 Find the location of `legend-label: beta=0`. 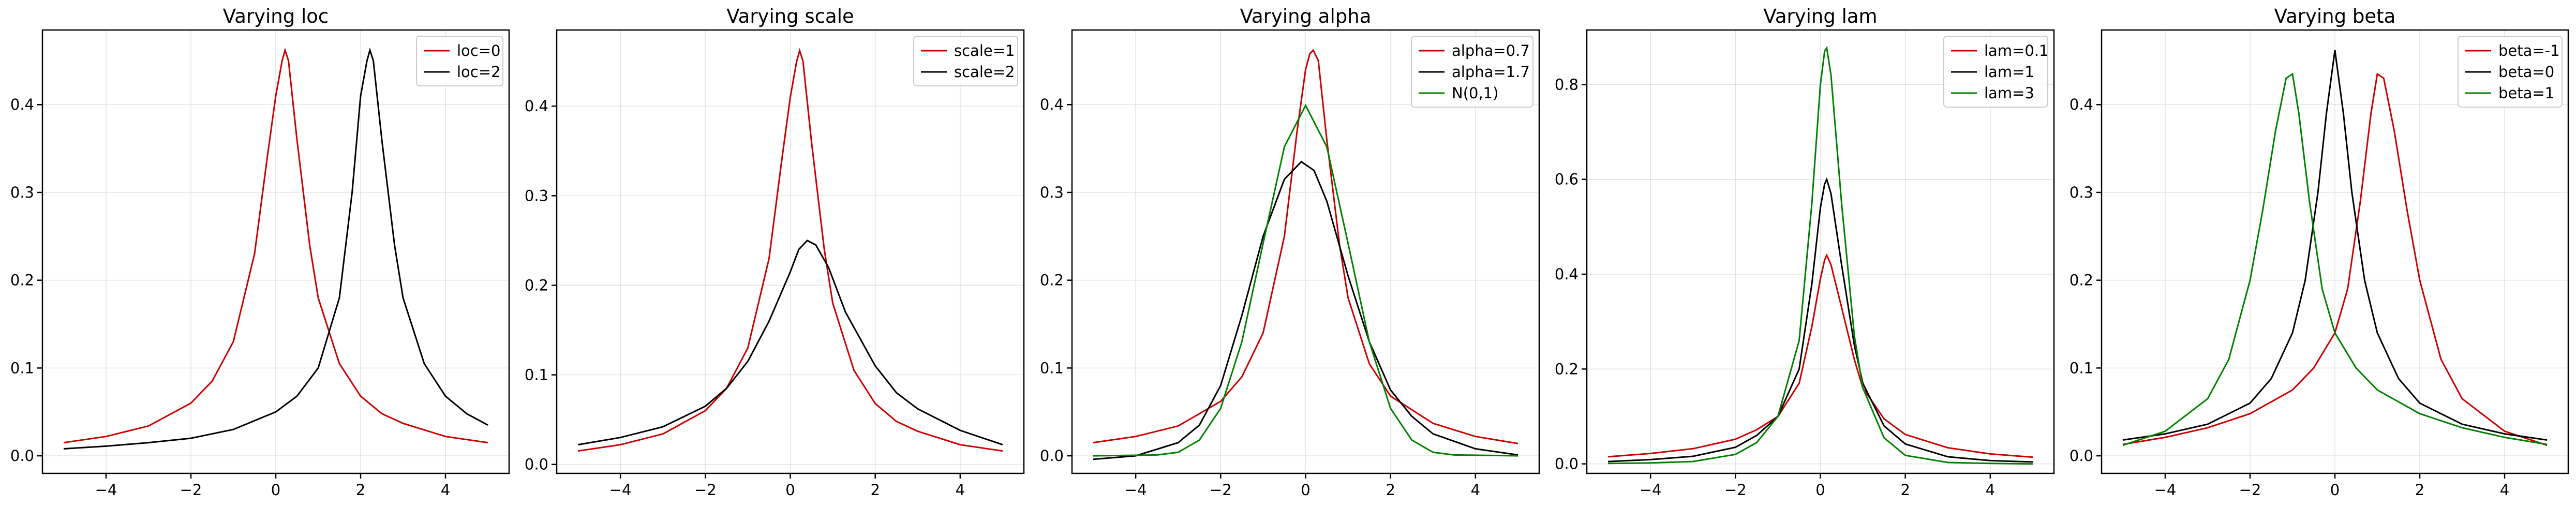

legend-label: beta=0 is located at coordinates (2526, 72).